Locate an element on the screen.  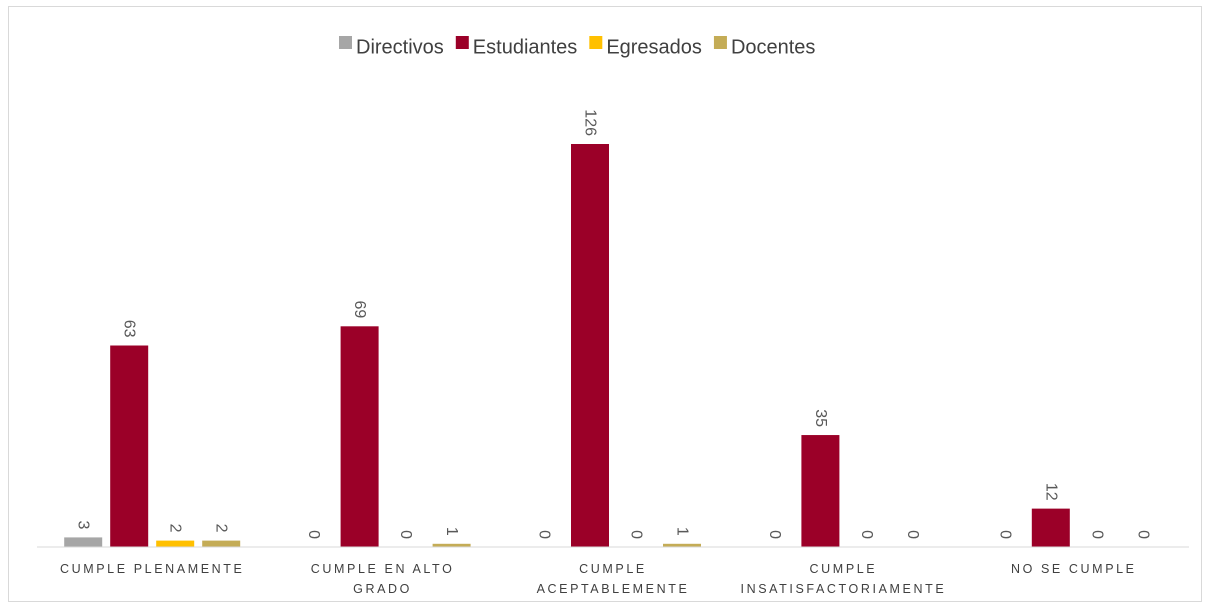
data-label: 69 is located at coordinates (359, 310).